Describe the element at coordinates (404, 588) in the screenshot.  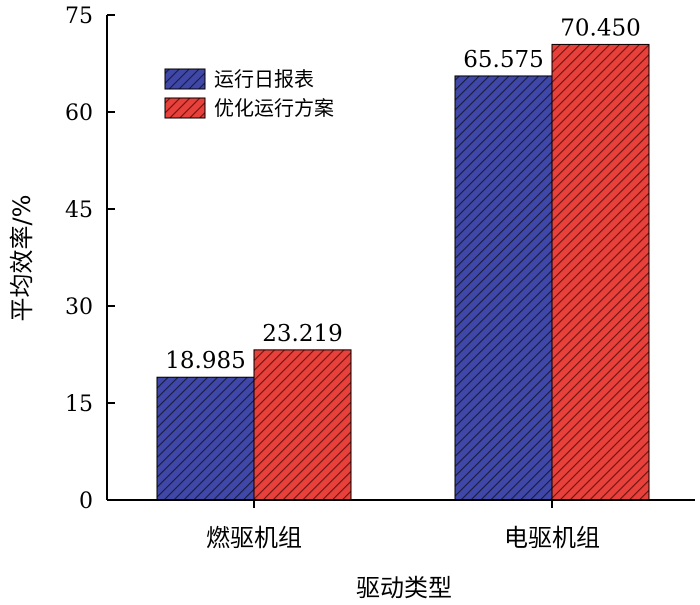
I see `x-axis-title: 驱动类型` at that location.